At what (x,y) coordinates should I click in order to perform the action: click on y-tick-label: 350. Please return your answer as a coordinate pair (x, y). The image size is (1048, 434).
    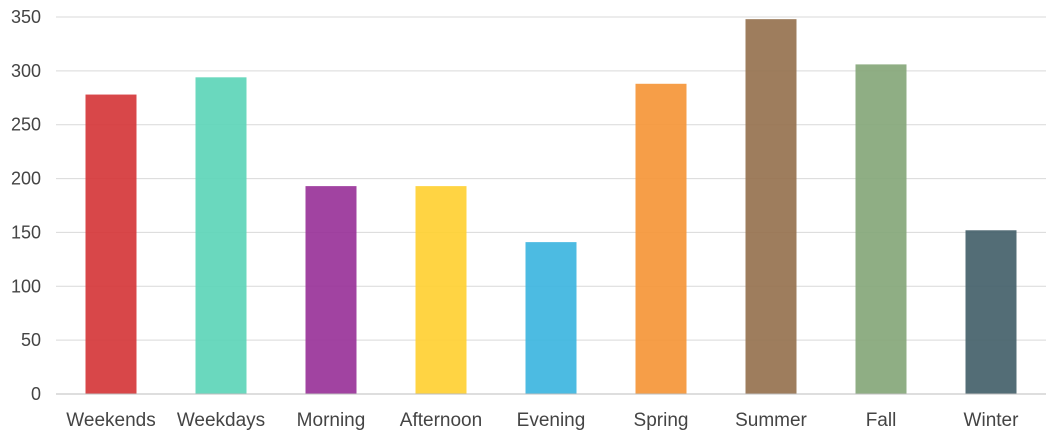
    Looking at the image, I should click on (26, 17).